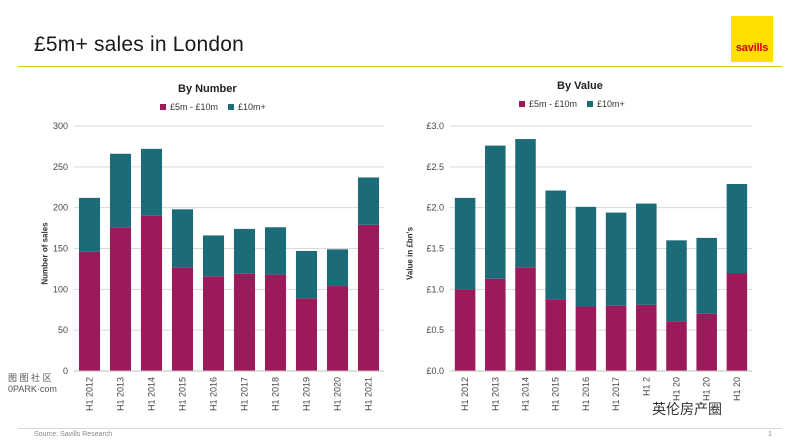 Image resolution: width=800 pixels, height=446 pixels. What do you see at coordinates (32, 389) in the screenshot?
I see `watermark-left-line2: 0PARK·com` at bounding box center [32, 389].